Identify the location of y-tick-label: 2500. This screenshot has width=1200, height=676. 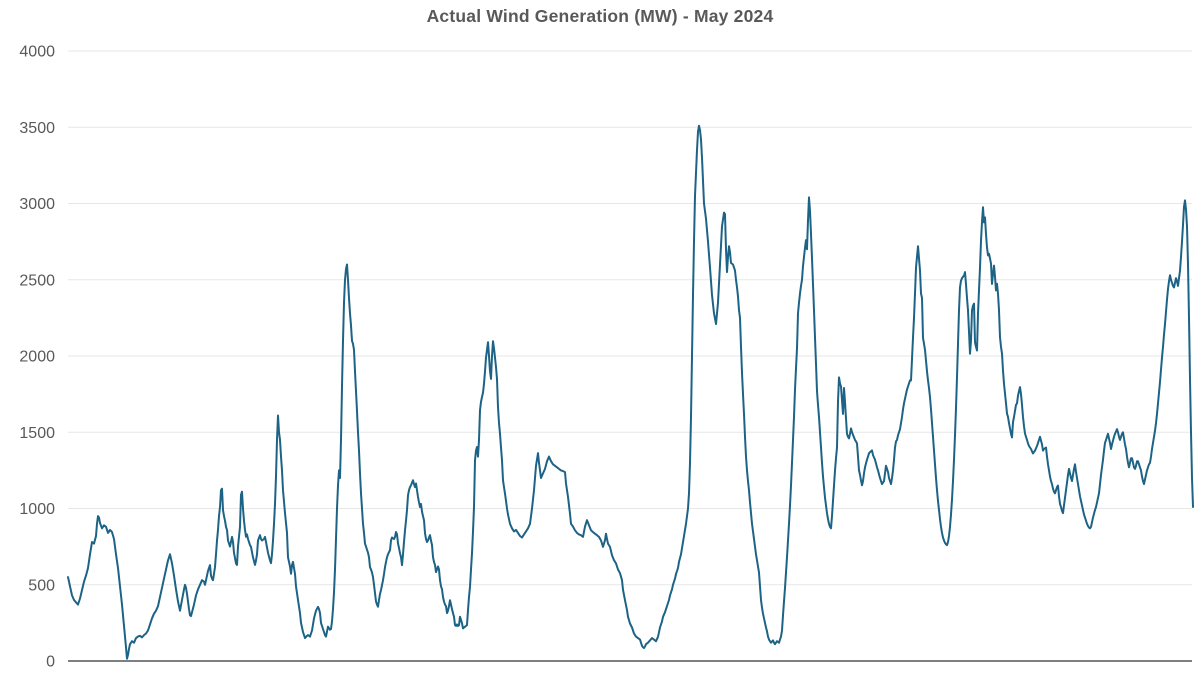
(37, 280).